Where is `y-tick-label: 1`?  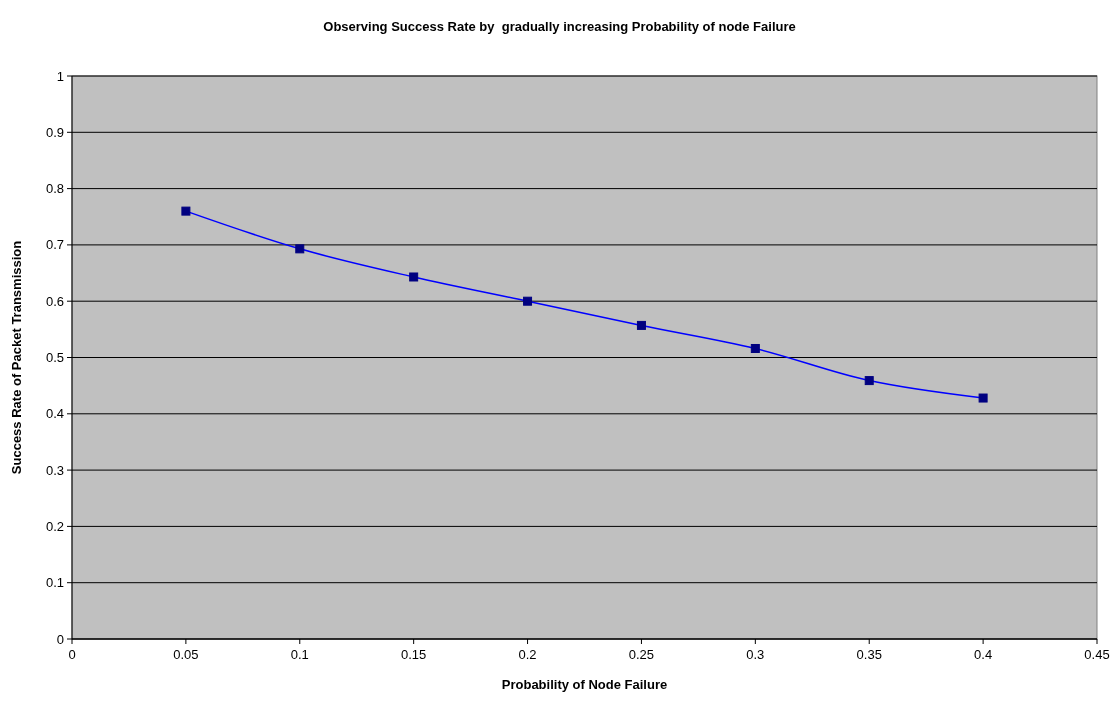 y-tick-label: 1 is located at coordinates (60, 76).